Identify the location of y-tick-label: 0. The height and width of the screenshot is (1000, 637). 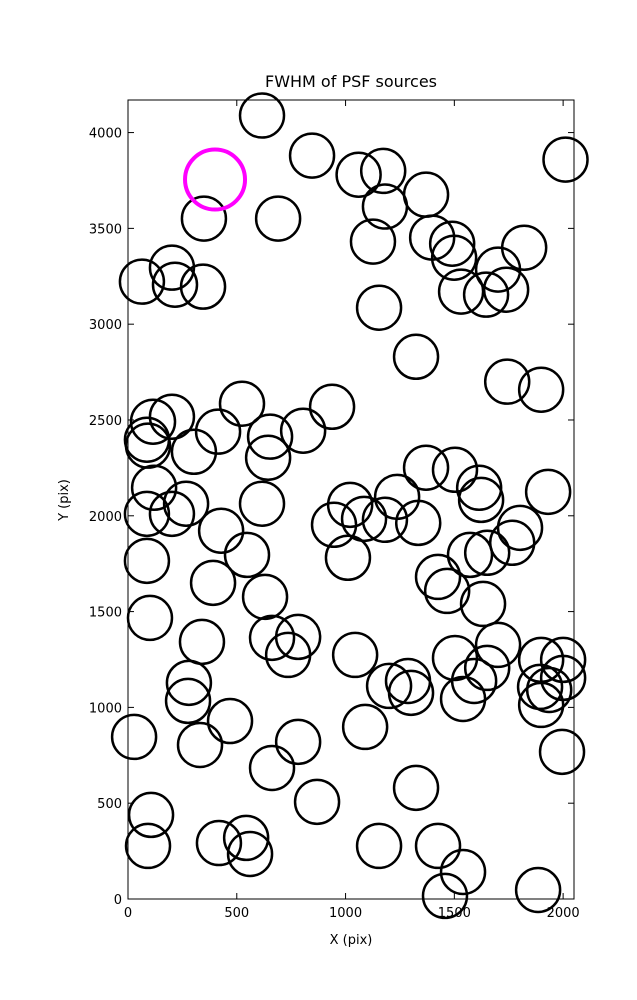
(118, 900).